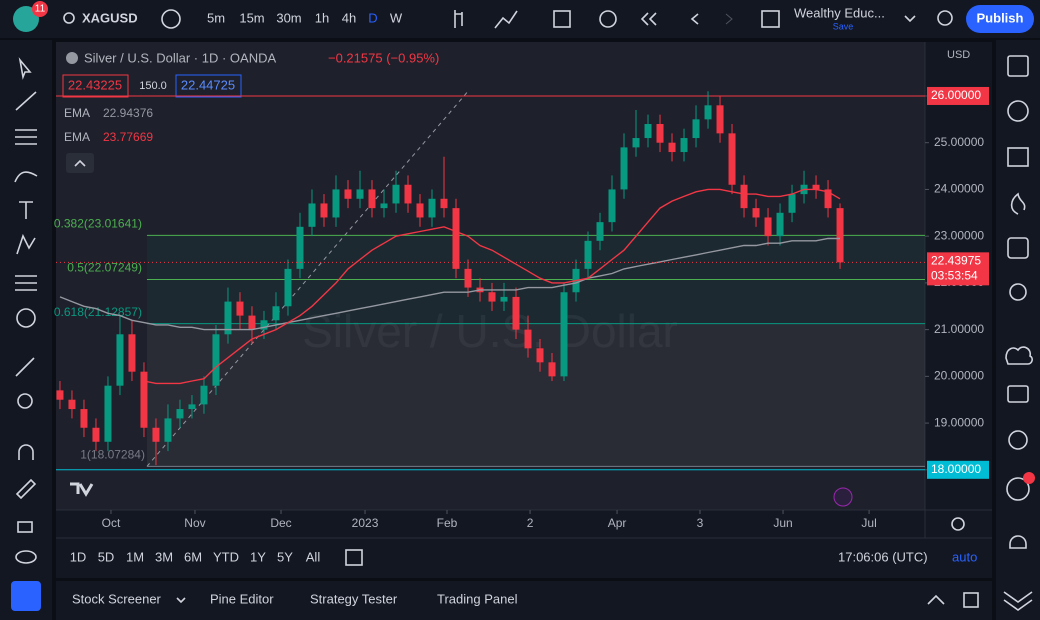  What do you see at coordinates (242, 598) in the screenshot?
I see `panel-tab: Pine Editor` at bounding box center [242, 598].